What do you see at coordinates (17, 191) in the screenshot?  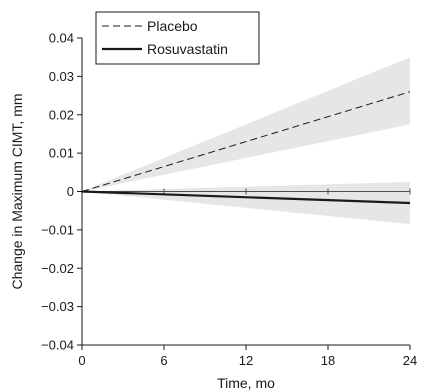 I see `y-axis-title: Change in Maximum CIMT, mm` at bounding box center [17, 191].